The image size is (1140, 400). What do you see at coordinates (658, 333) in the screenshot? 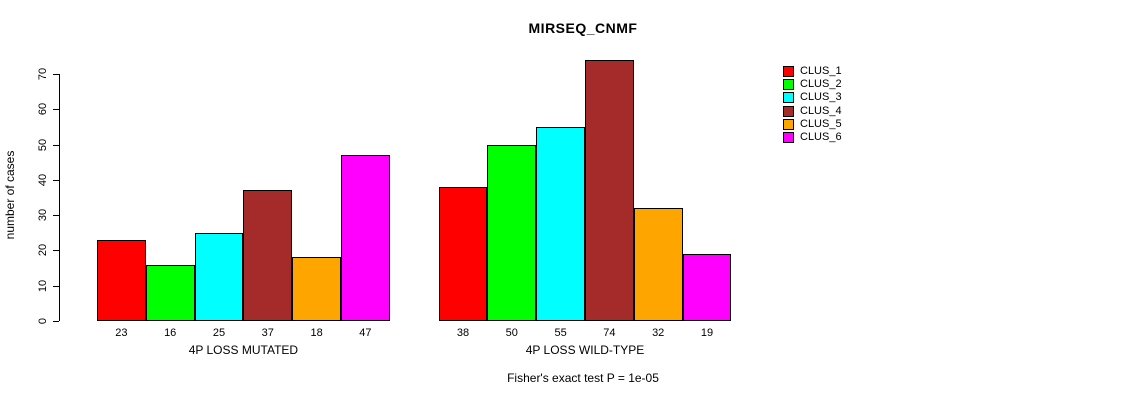
I see `bar-value-label: 32` at bounding box center [658, 333].